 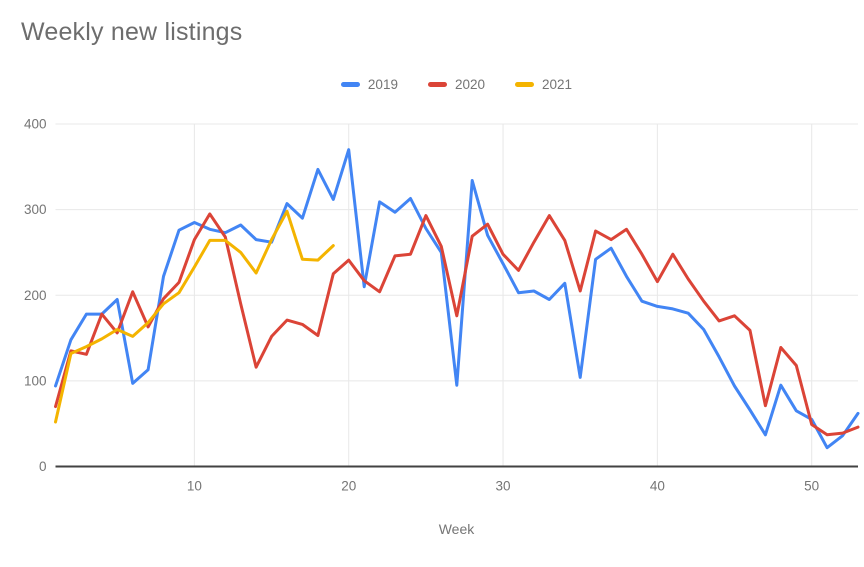 I want to click on chart-title: Weekly new listings, so click(x=132, y=32).